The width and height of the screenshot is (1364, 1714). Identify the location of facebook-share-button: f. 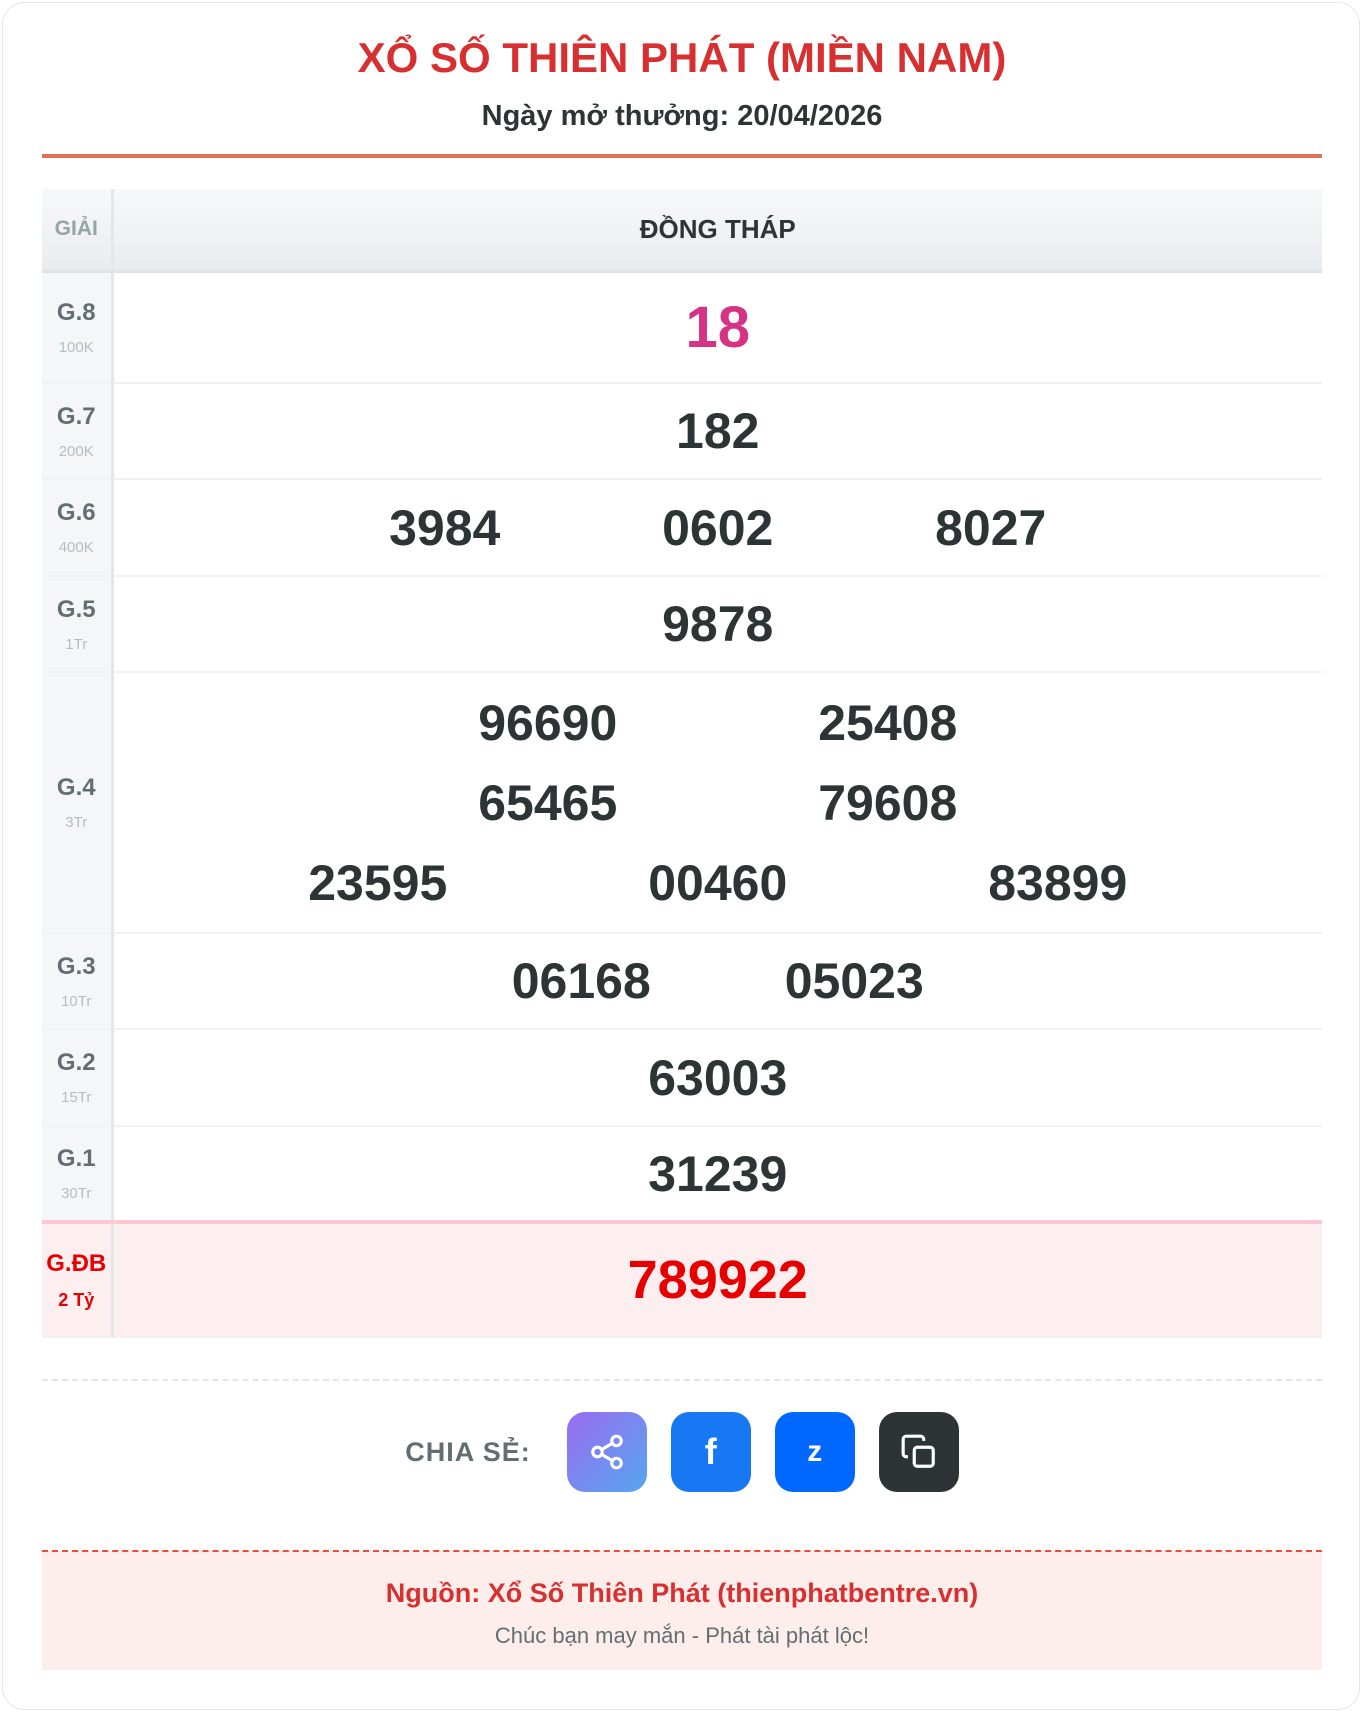
(710, 1452).